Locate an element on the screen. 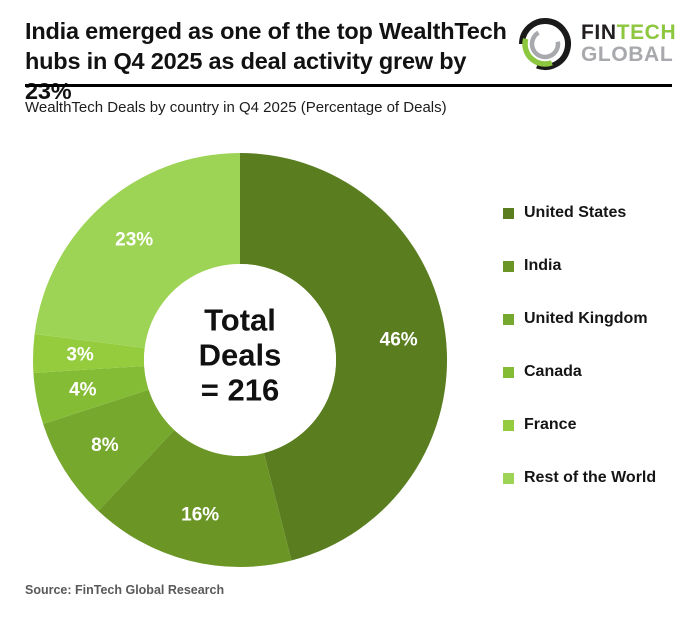 The image size is (696, 617). legend-item-france: France is located at coordinates (579, 425).